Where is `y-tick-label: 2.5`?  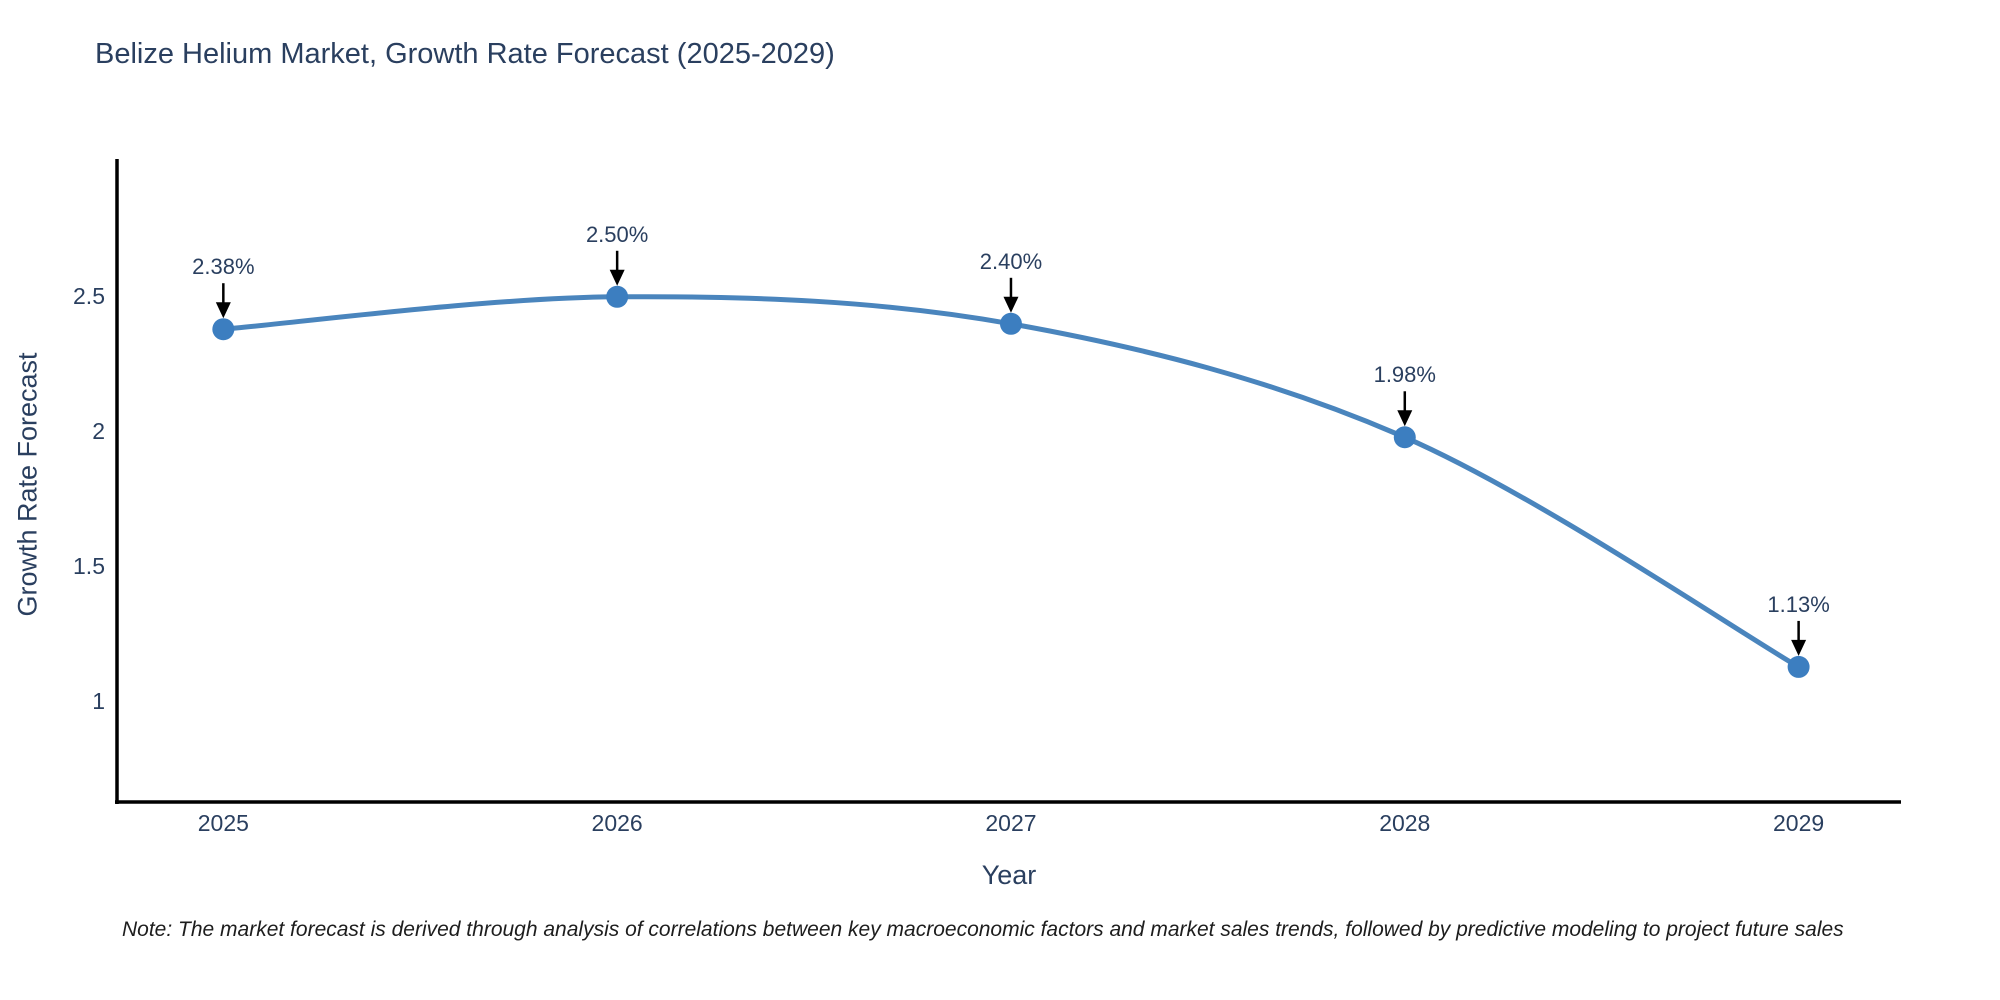 y-tick-label: 2.5 is located at coordinates (89, 295).